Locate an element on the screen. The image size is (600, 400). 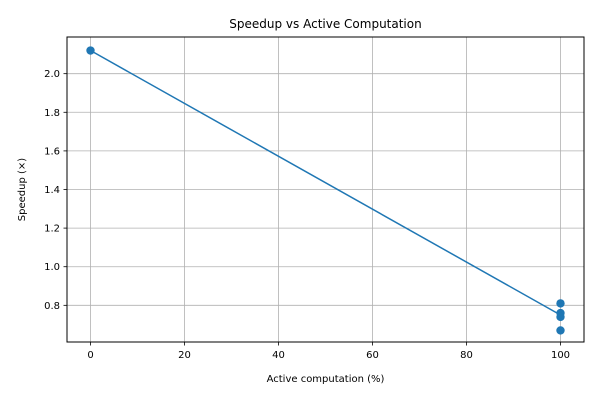
x-axis-ticks: 0 20 40 60 80 100 is located at coordinates (328, 351).